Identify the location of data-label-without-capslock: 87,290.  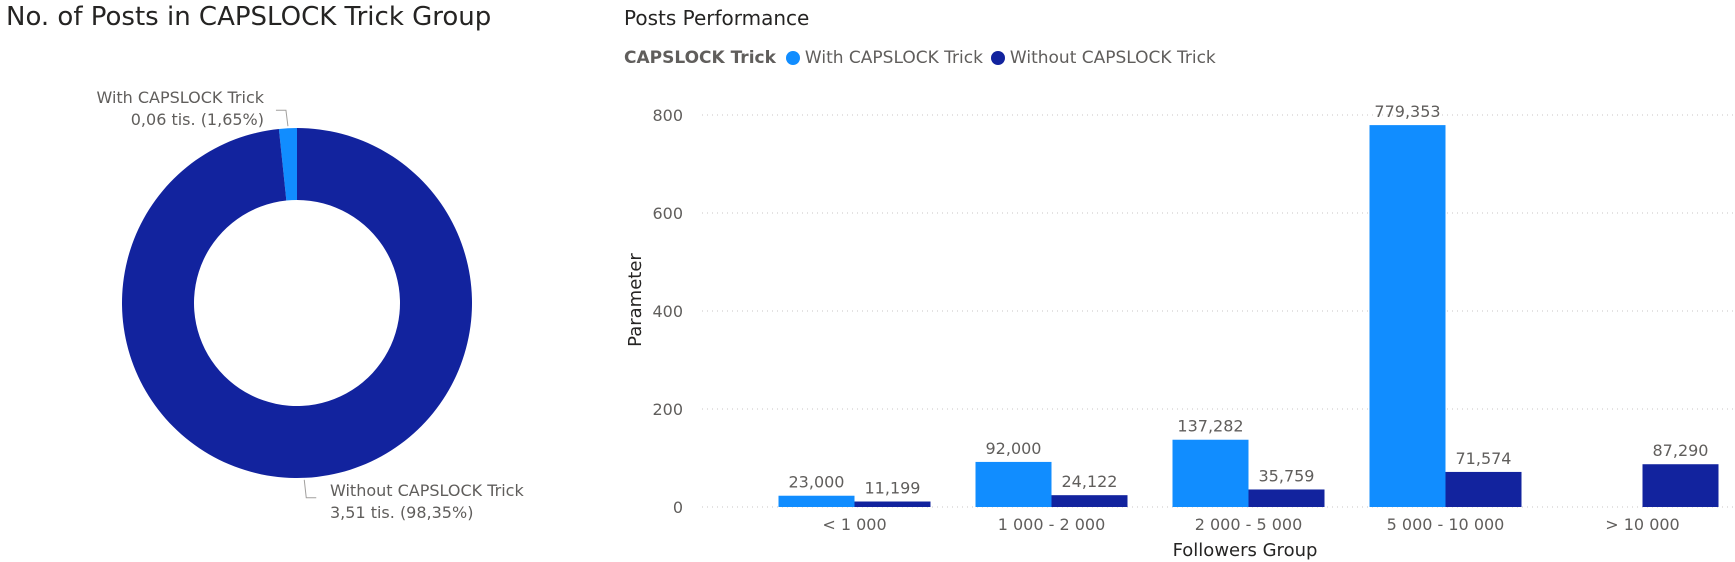
(1681, 450).